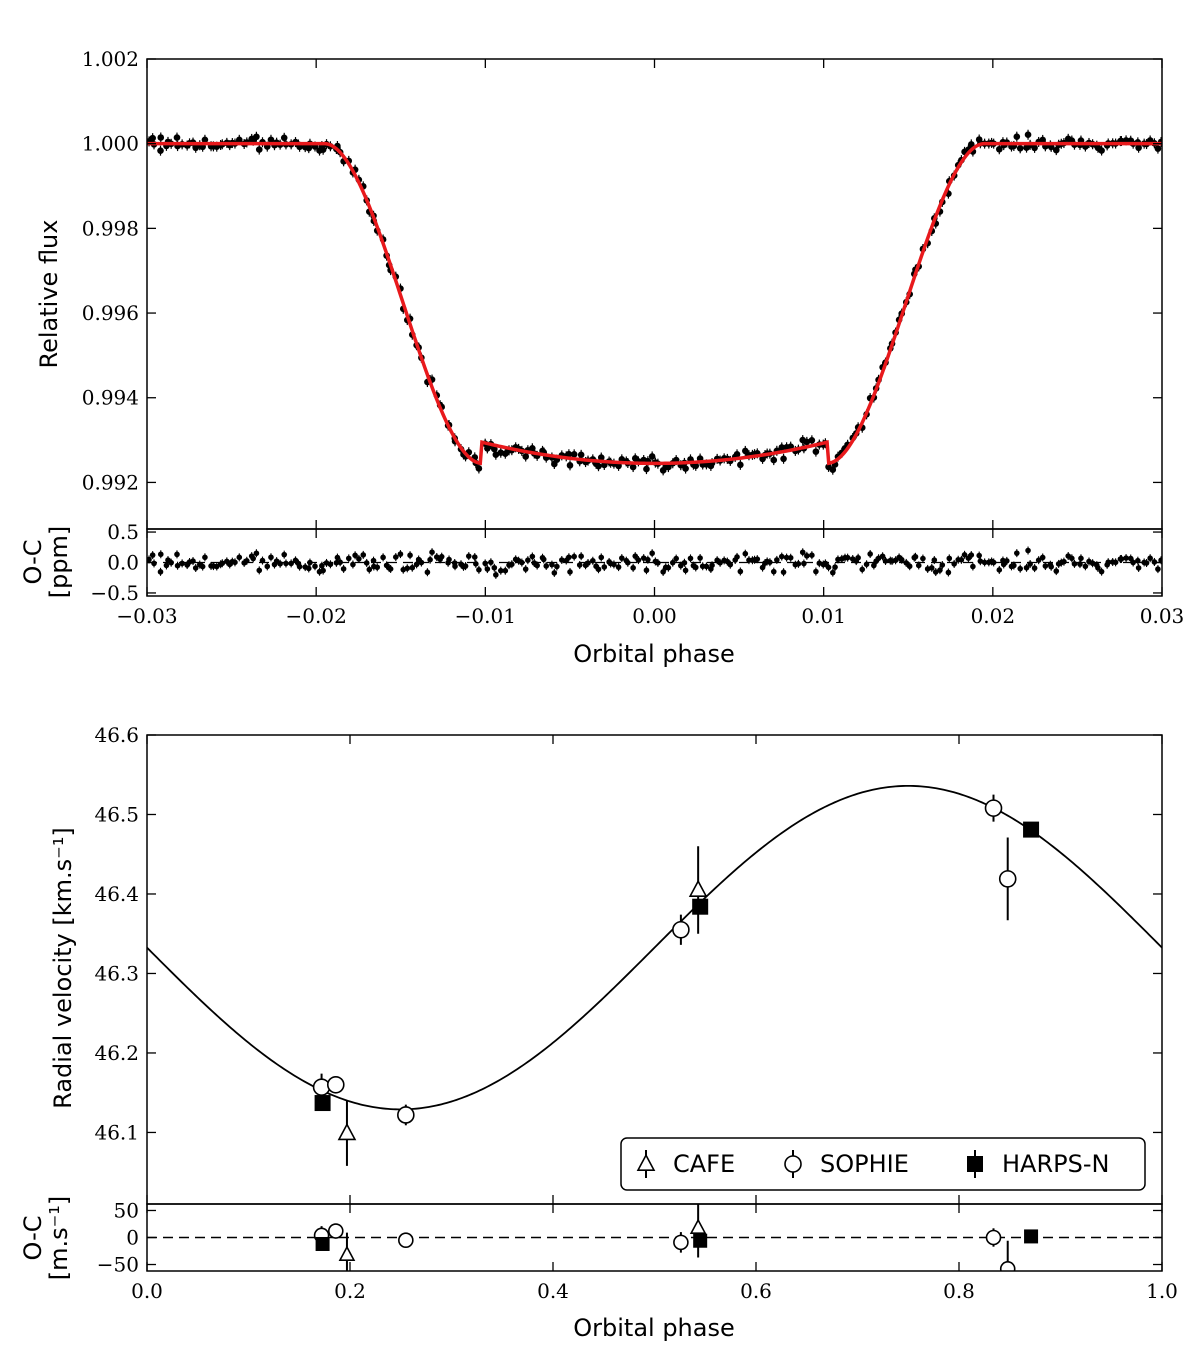  I want to click on legend-cafe-marker, so click(646, 1162).